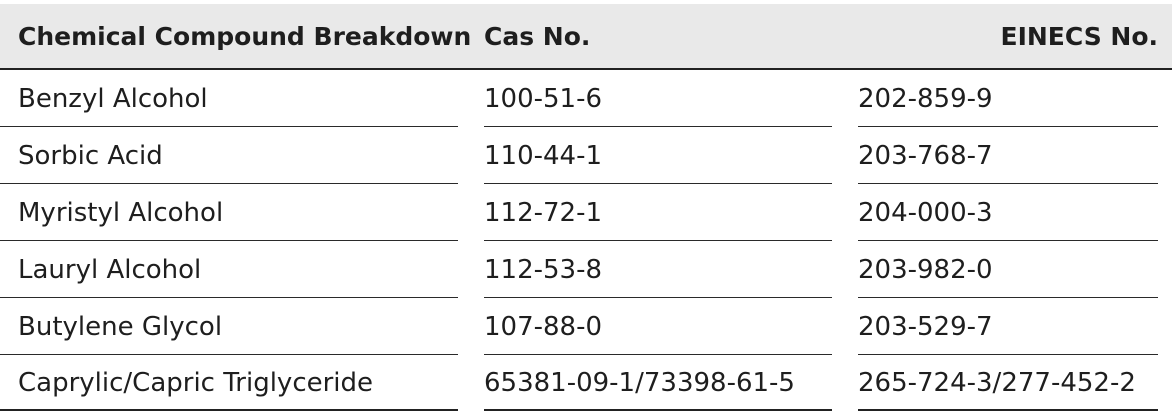 The width and height of the screenshot is (1172, 413). Describe the element at coordinates (925, 213) in the screenshot. I see `einecs-number: 204-000-3` at that location.